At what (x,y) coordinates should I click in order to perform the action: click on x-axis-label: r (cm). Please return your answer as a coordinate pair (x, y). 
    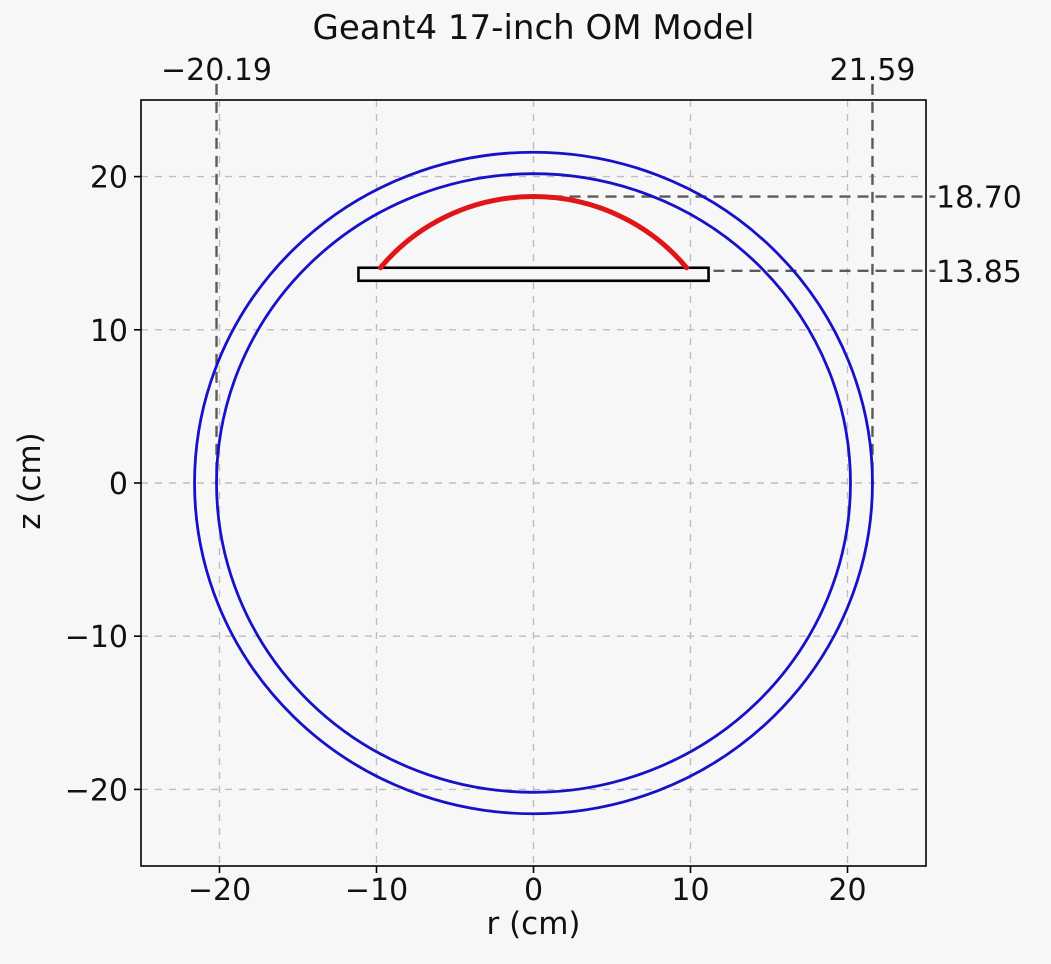
    Looking at the image, I should click on (533, 924).